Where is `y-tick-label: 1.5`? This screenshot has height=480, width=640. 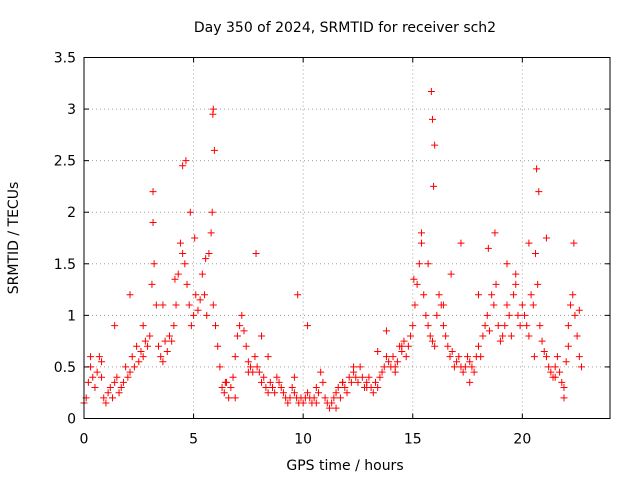
y-tick-label: 1.5 is located at coordinates (65, 265).